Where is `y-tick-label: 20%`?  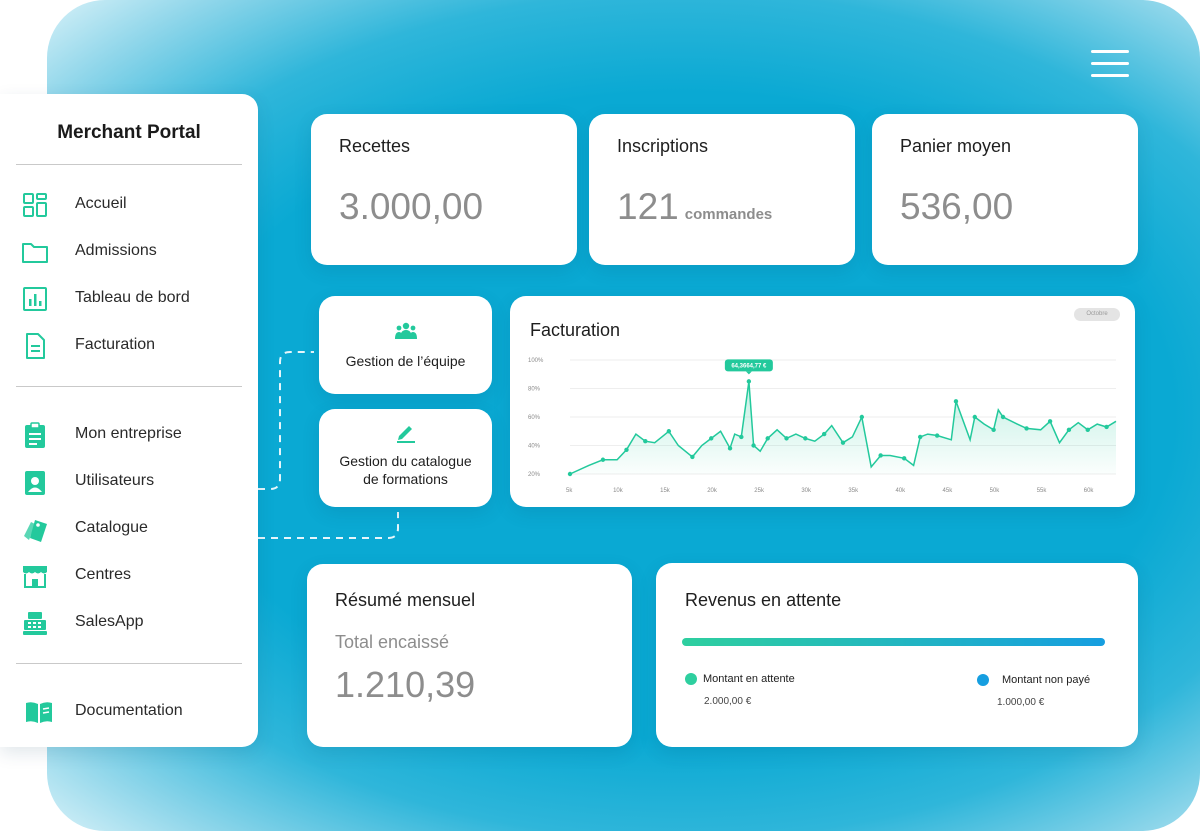
y-tick-label: 20% is located at coordinates (534, 475).